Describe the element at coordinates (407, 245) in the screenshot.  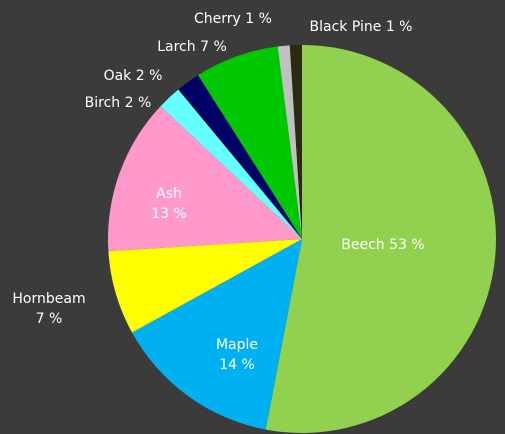
I see `value-label: 53 %` at that location.